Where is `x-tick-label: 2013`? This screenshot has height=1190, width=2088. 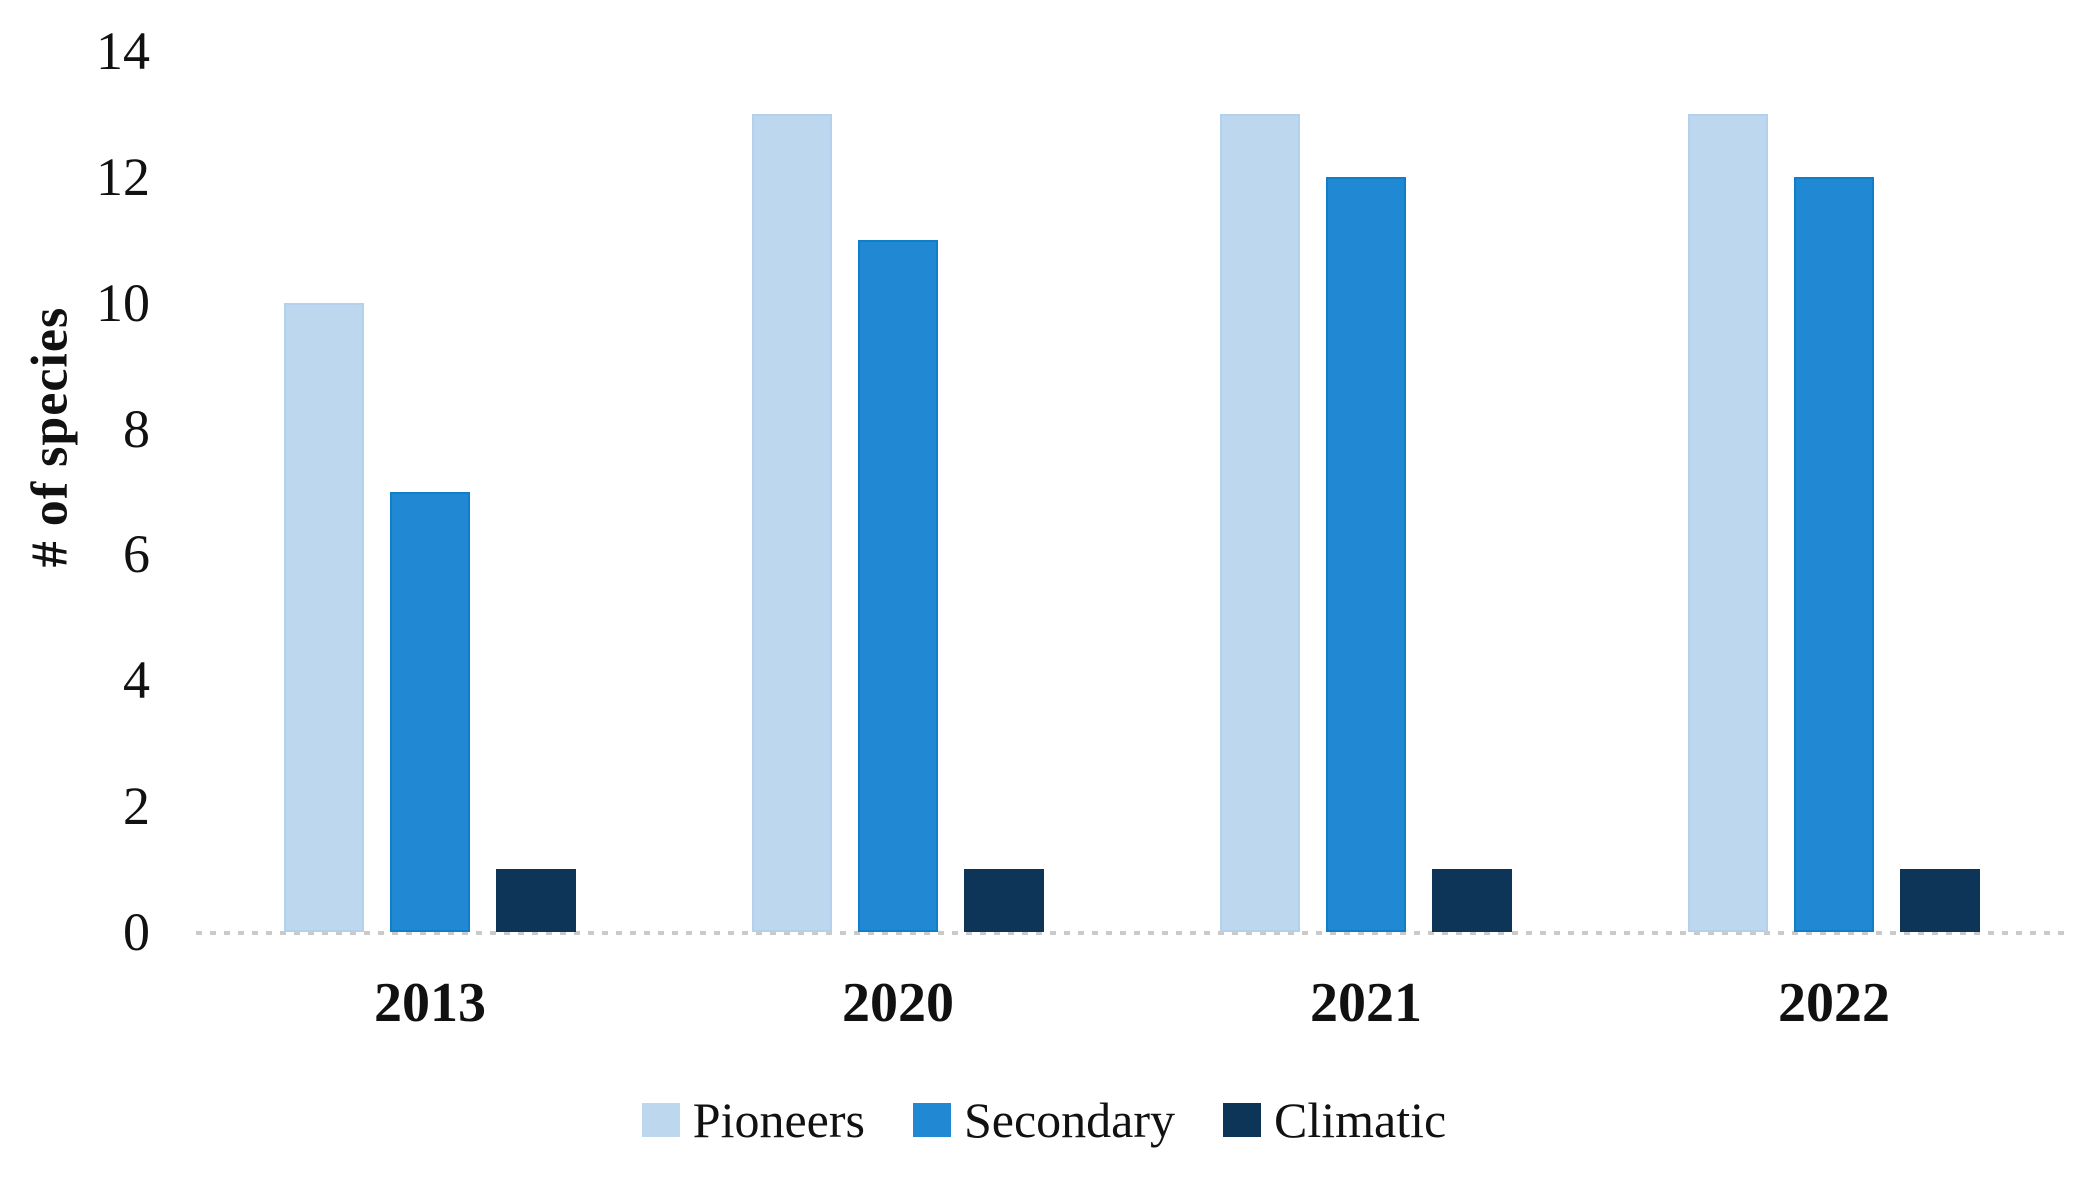 x-tick-label: 2013 is located at coordinates (430, 1003).